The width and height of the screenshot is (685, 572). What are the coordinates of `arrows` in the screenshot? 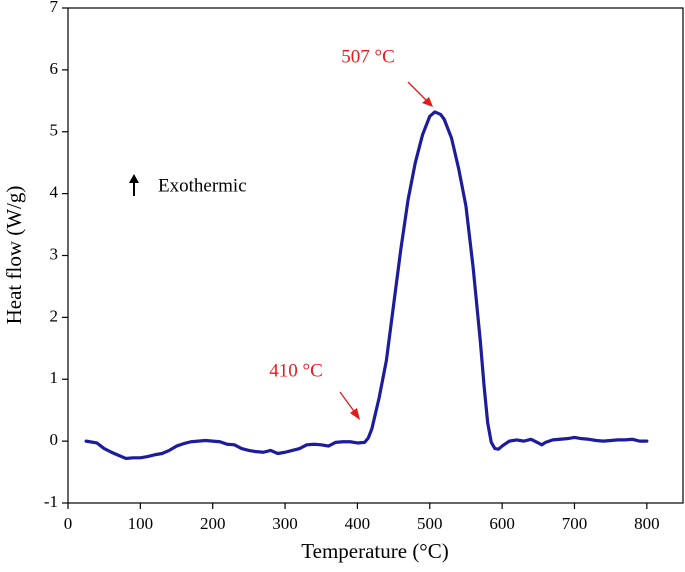 It's located at (386, 250).